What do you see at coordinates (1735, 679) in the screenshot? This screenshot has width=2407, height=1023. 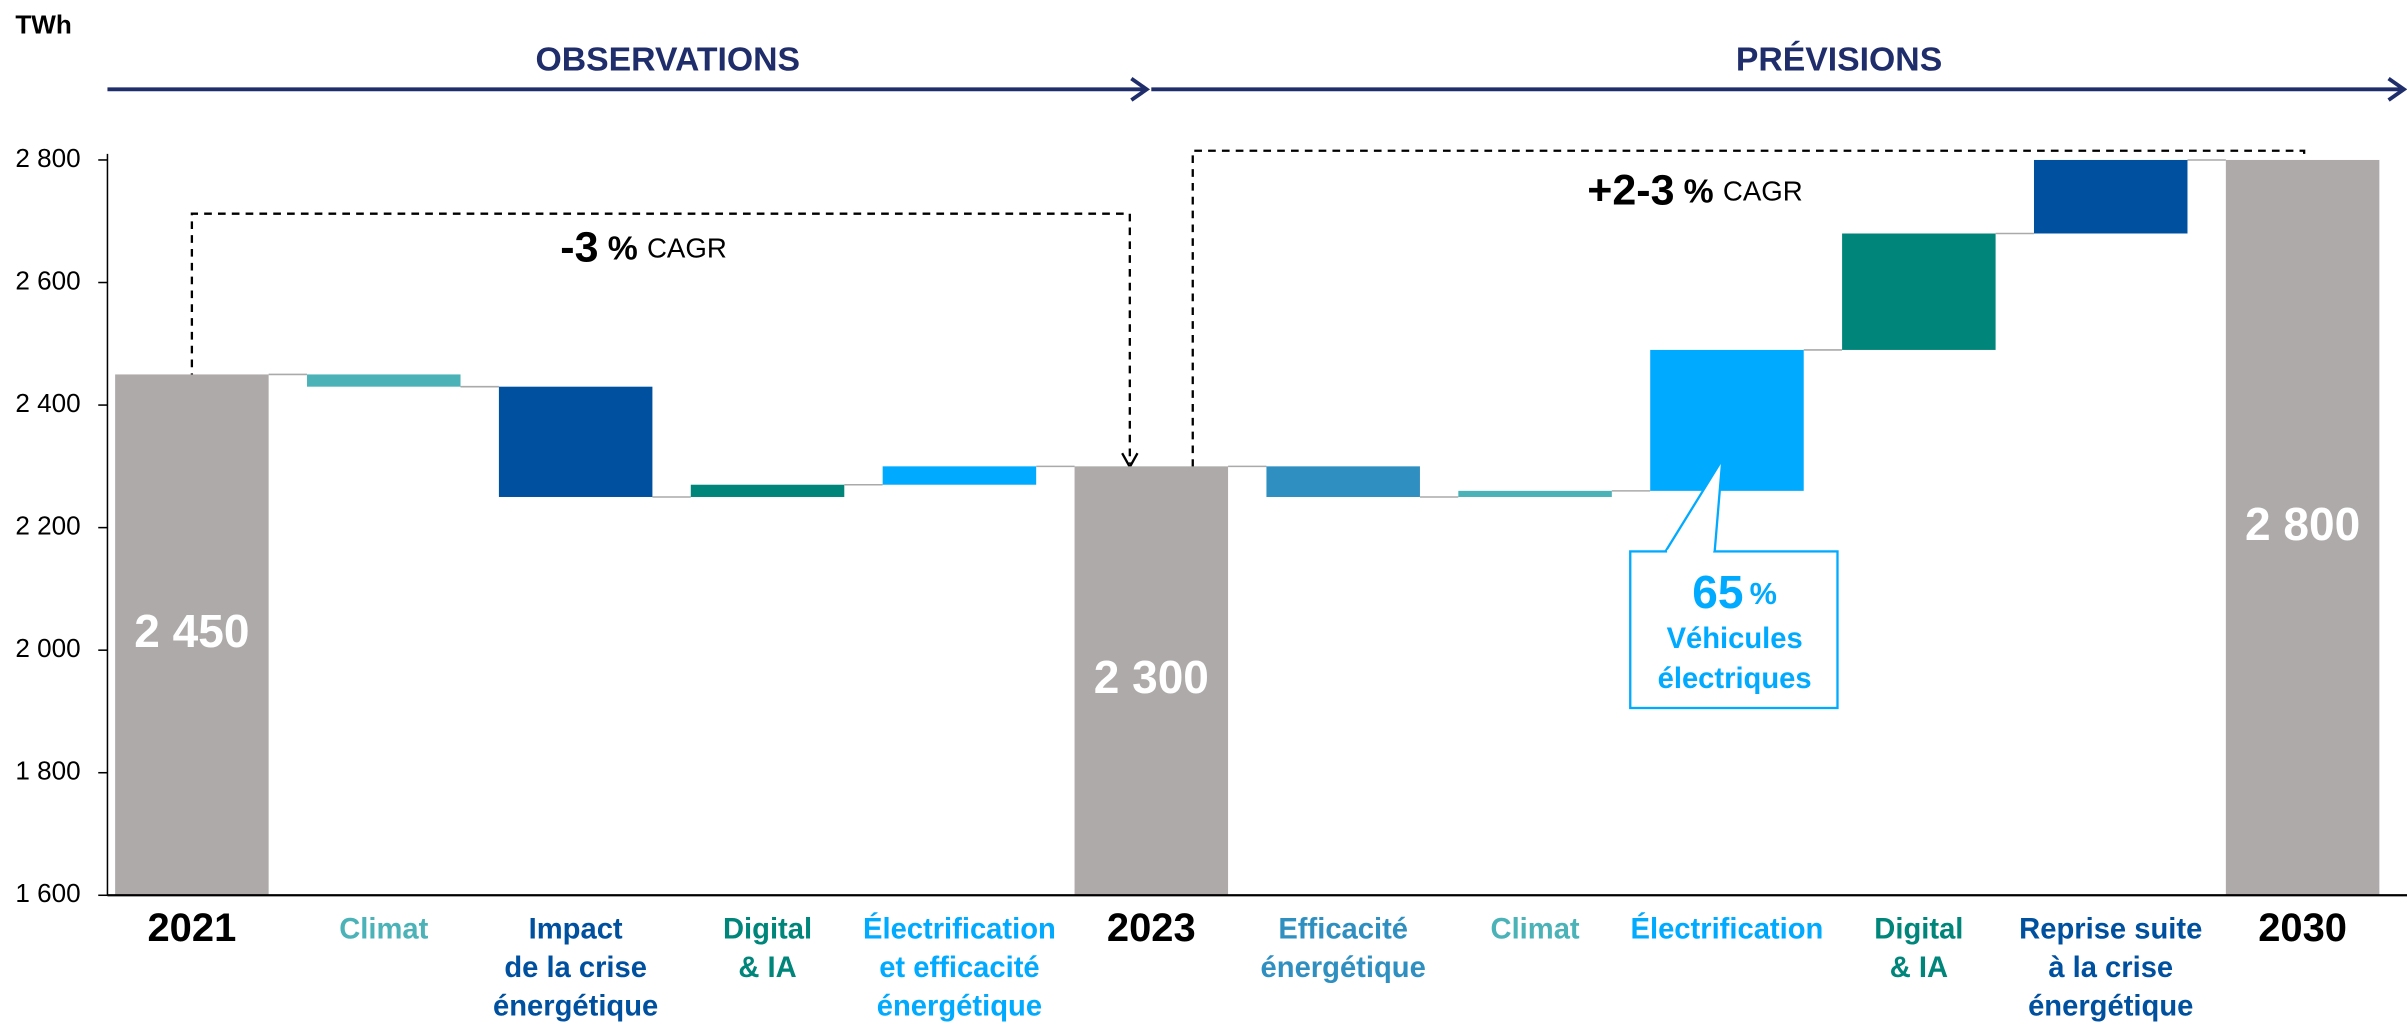 I see `callout-text: électriques` at bounding box center [1735, 679].